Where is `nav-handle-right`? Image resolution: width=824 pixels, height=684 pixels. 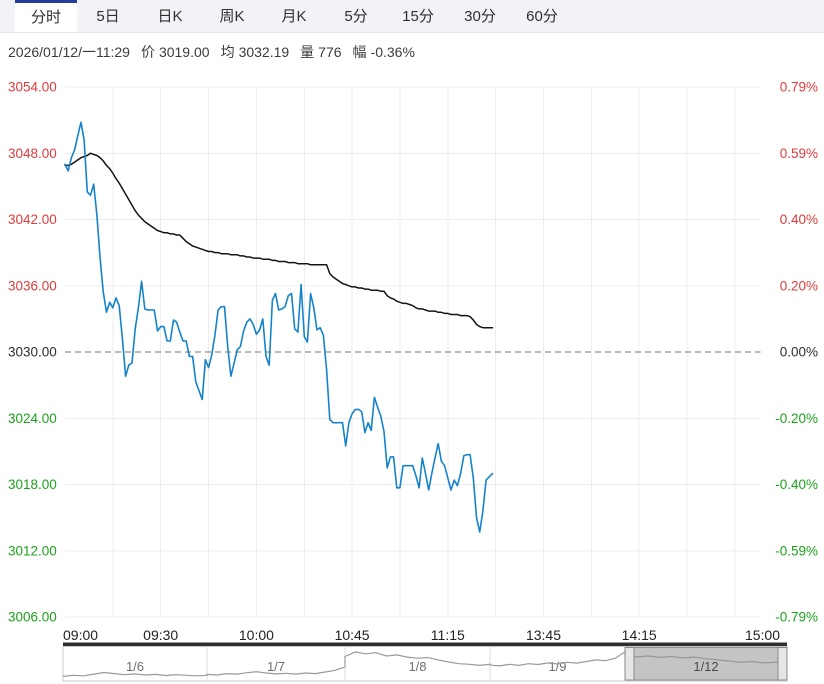 nav-handle-right is located at coordinates (782, 664).